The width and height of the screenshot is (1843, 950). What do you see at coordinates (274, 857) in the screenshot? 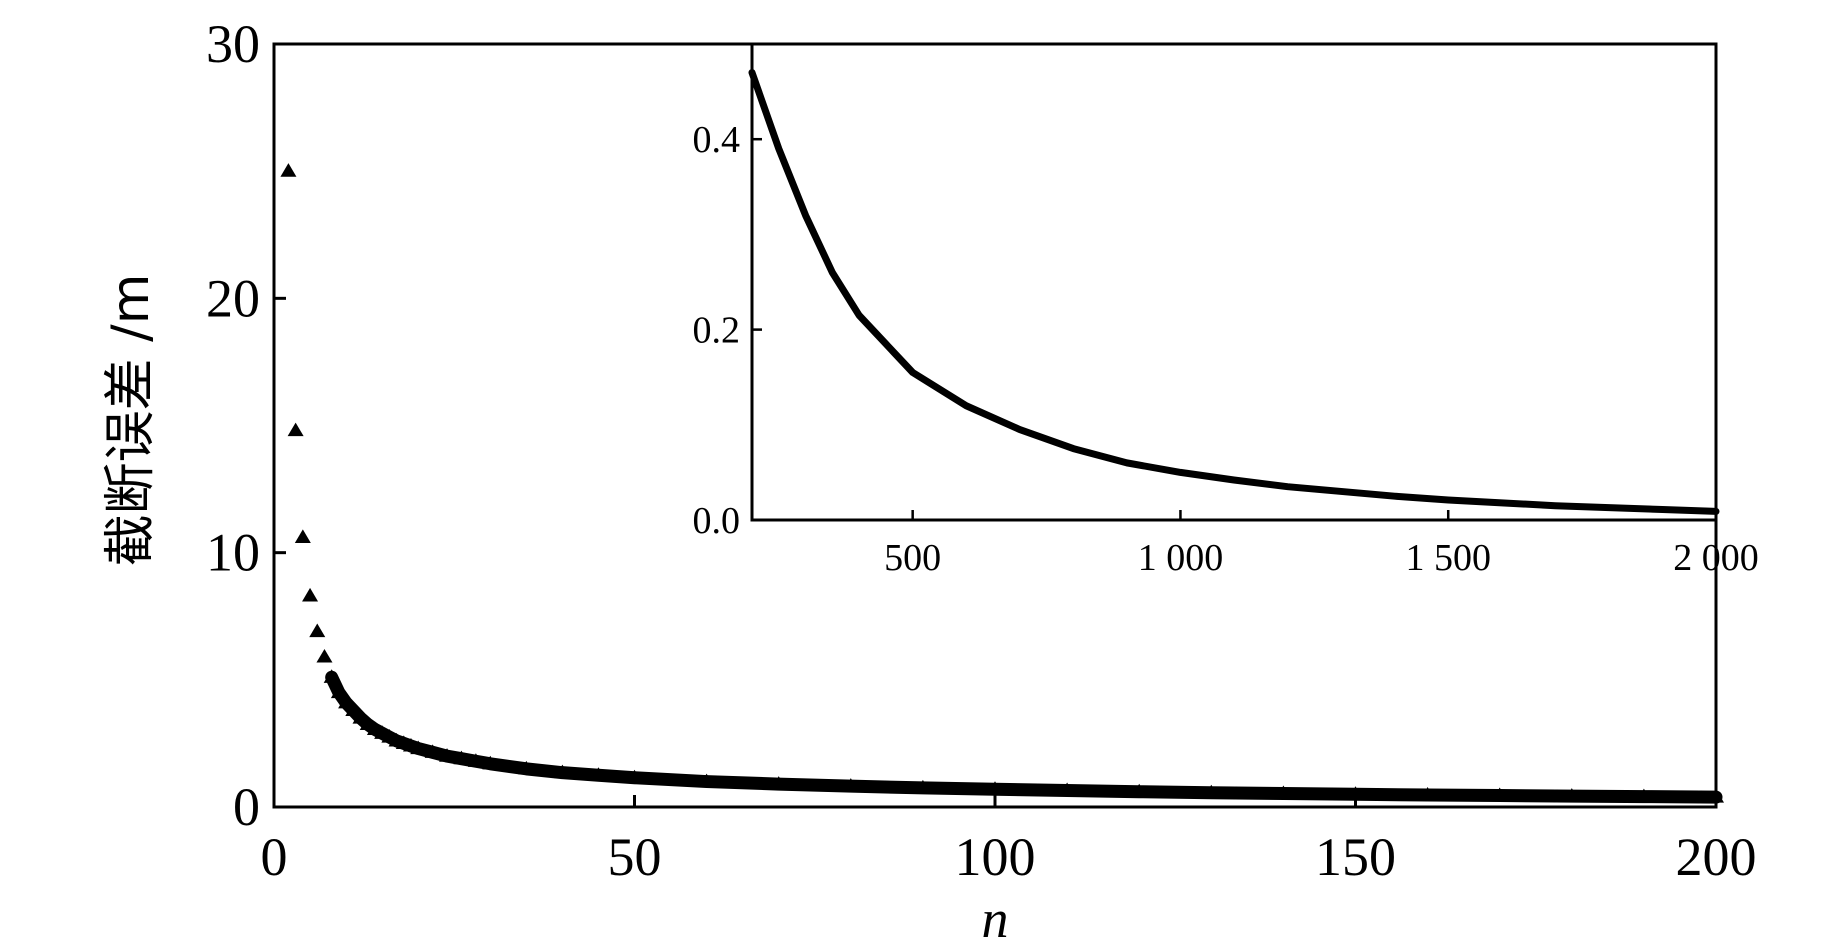
I see `main-x-tick-label-0: 0` at bounding box center [274, 857].